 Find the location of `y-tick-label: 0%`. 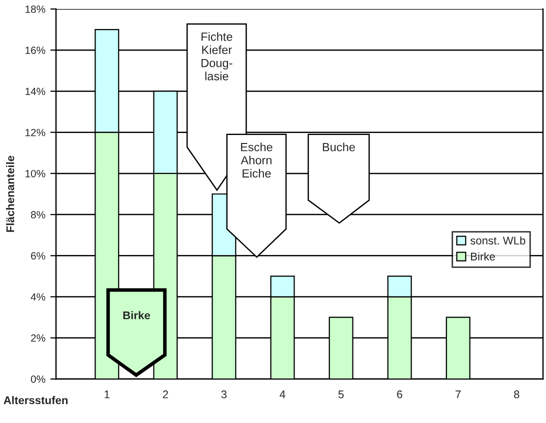

y-tick-label: 0% is located at coordinates (38, 379).